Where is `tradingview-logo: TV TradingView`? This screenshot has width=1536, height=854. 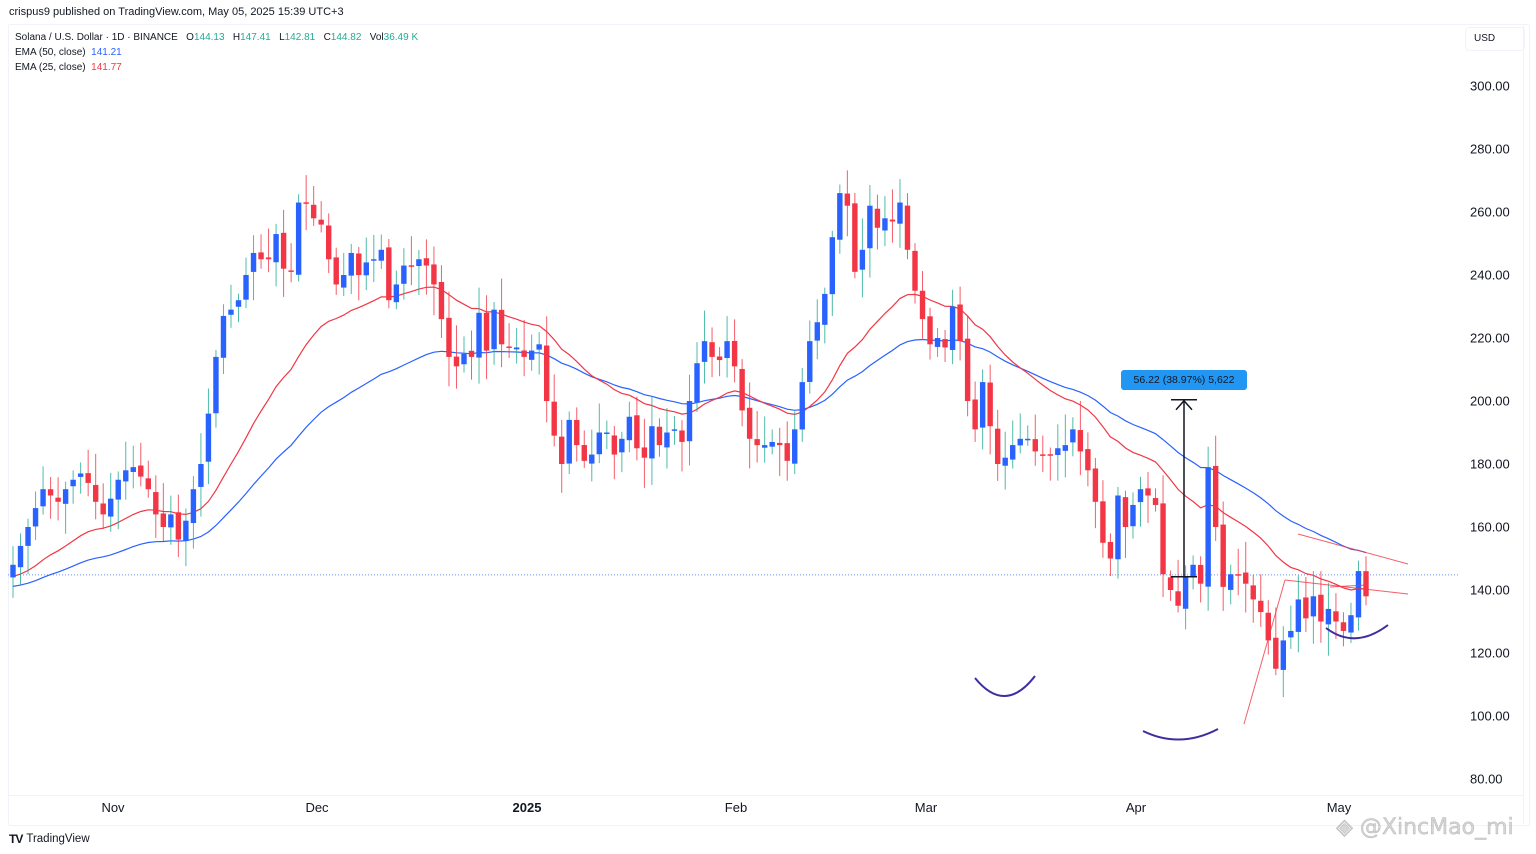
tradingview-logo: TV TradingView is located at coordinates (49, 839).